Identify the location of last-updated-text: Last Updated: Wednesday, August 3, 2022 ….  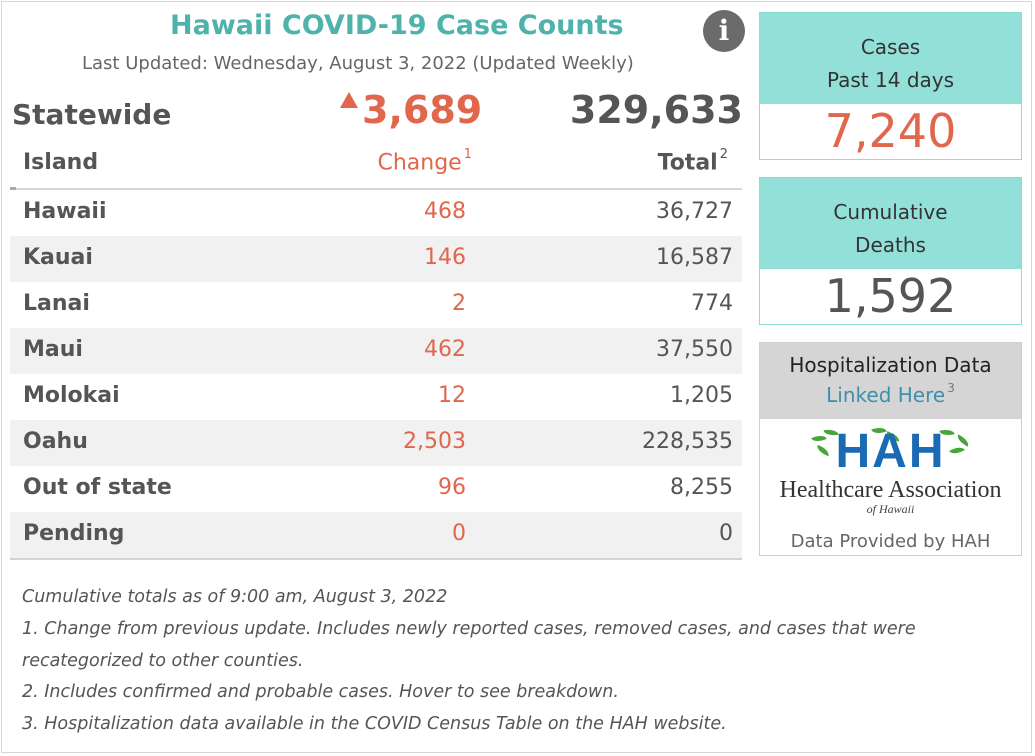
(358, 63).